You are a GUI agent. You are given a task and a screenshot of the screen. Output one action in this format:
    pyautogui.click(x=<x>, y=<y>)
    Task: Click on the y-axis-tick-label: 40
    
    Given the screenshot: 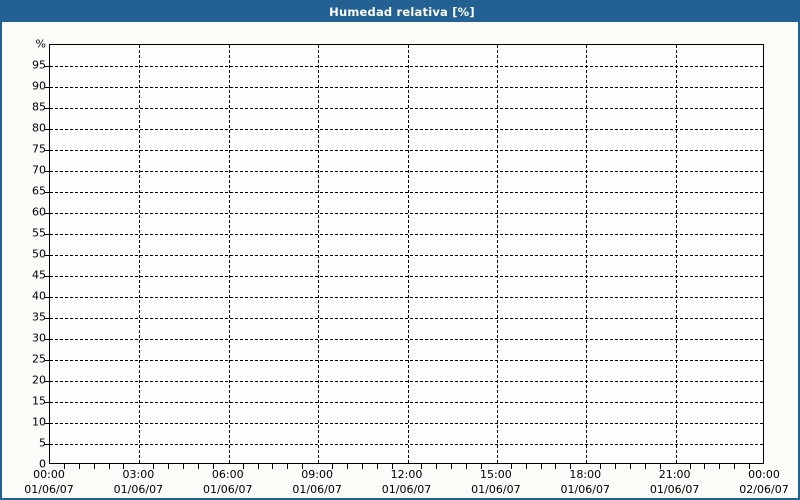 What is the action you would take?
    pyautogui.click(x=39, y=296)
    